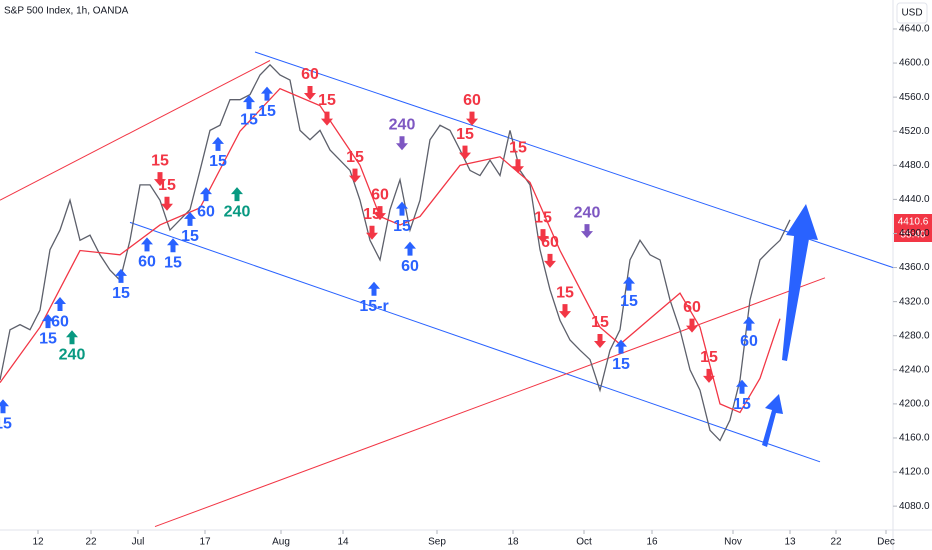 This screenshot has height=550, width=932. Describe the element at coordinates (914, 131) in the screenshot. I see `y-tick-label: 4520.0` at that location.